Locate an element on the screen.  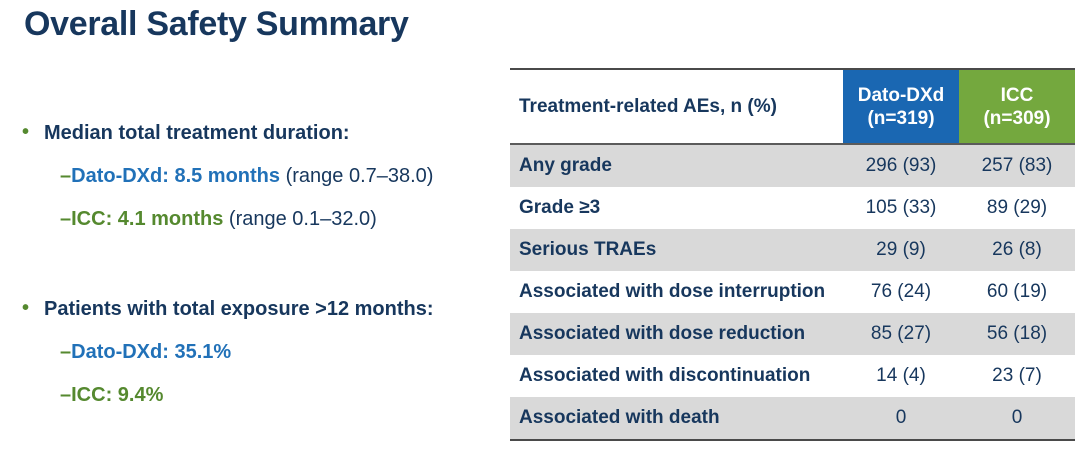
row-label: Serious TRAEs is located at coordinates (588, 249).